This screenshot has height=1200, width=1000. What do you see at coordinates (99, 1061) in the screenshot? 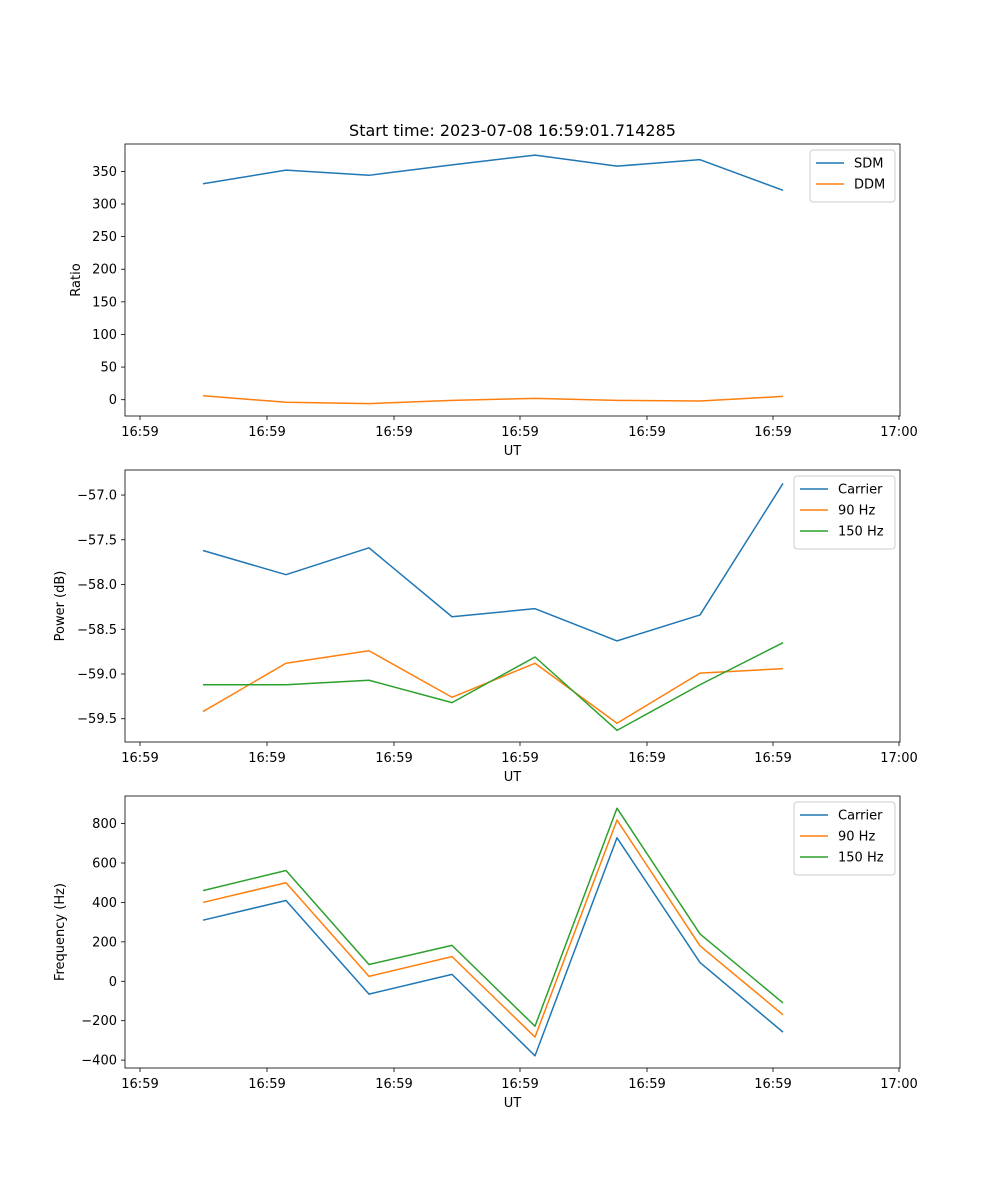
I see `y-tick-label: −400` at bounding box center [99, 1061].